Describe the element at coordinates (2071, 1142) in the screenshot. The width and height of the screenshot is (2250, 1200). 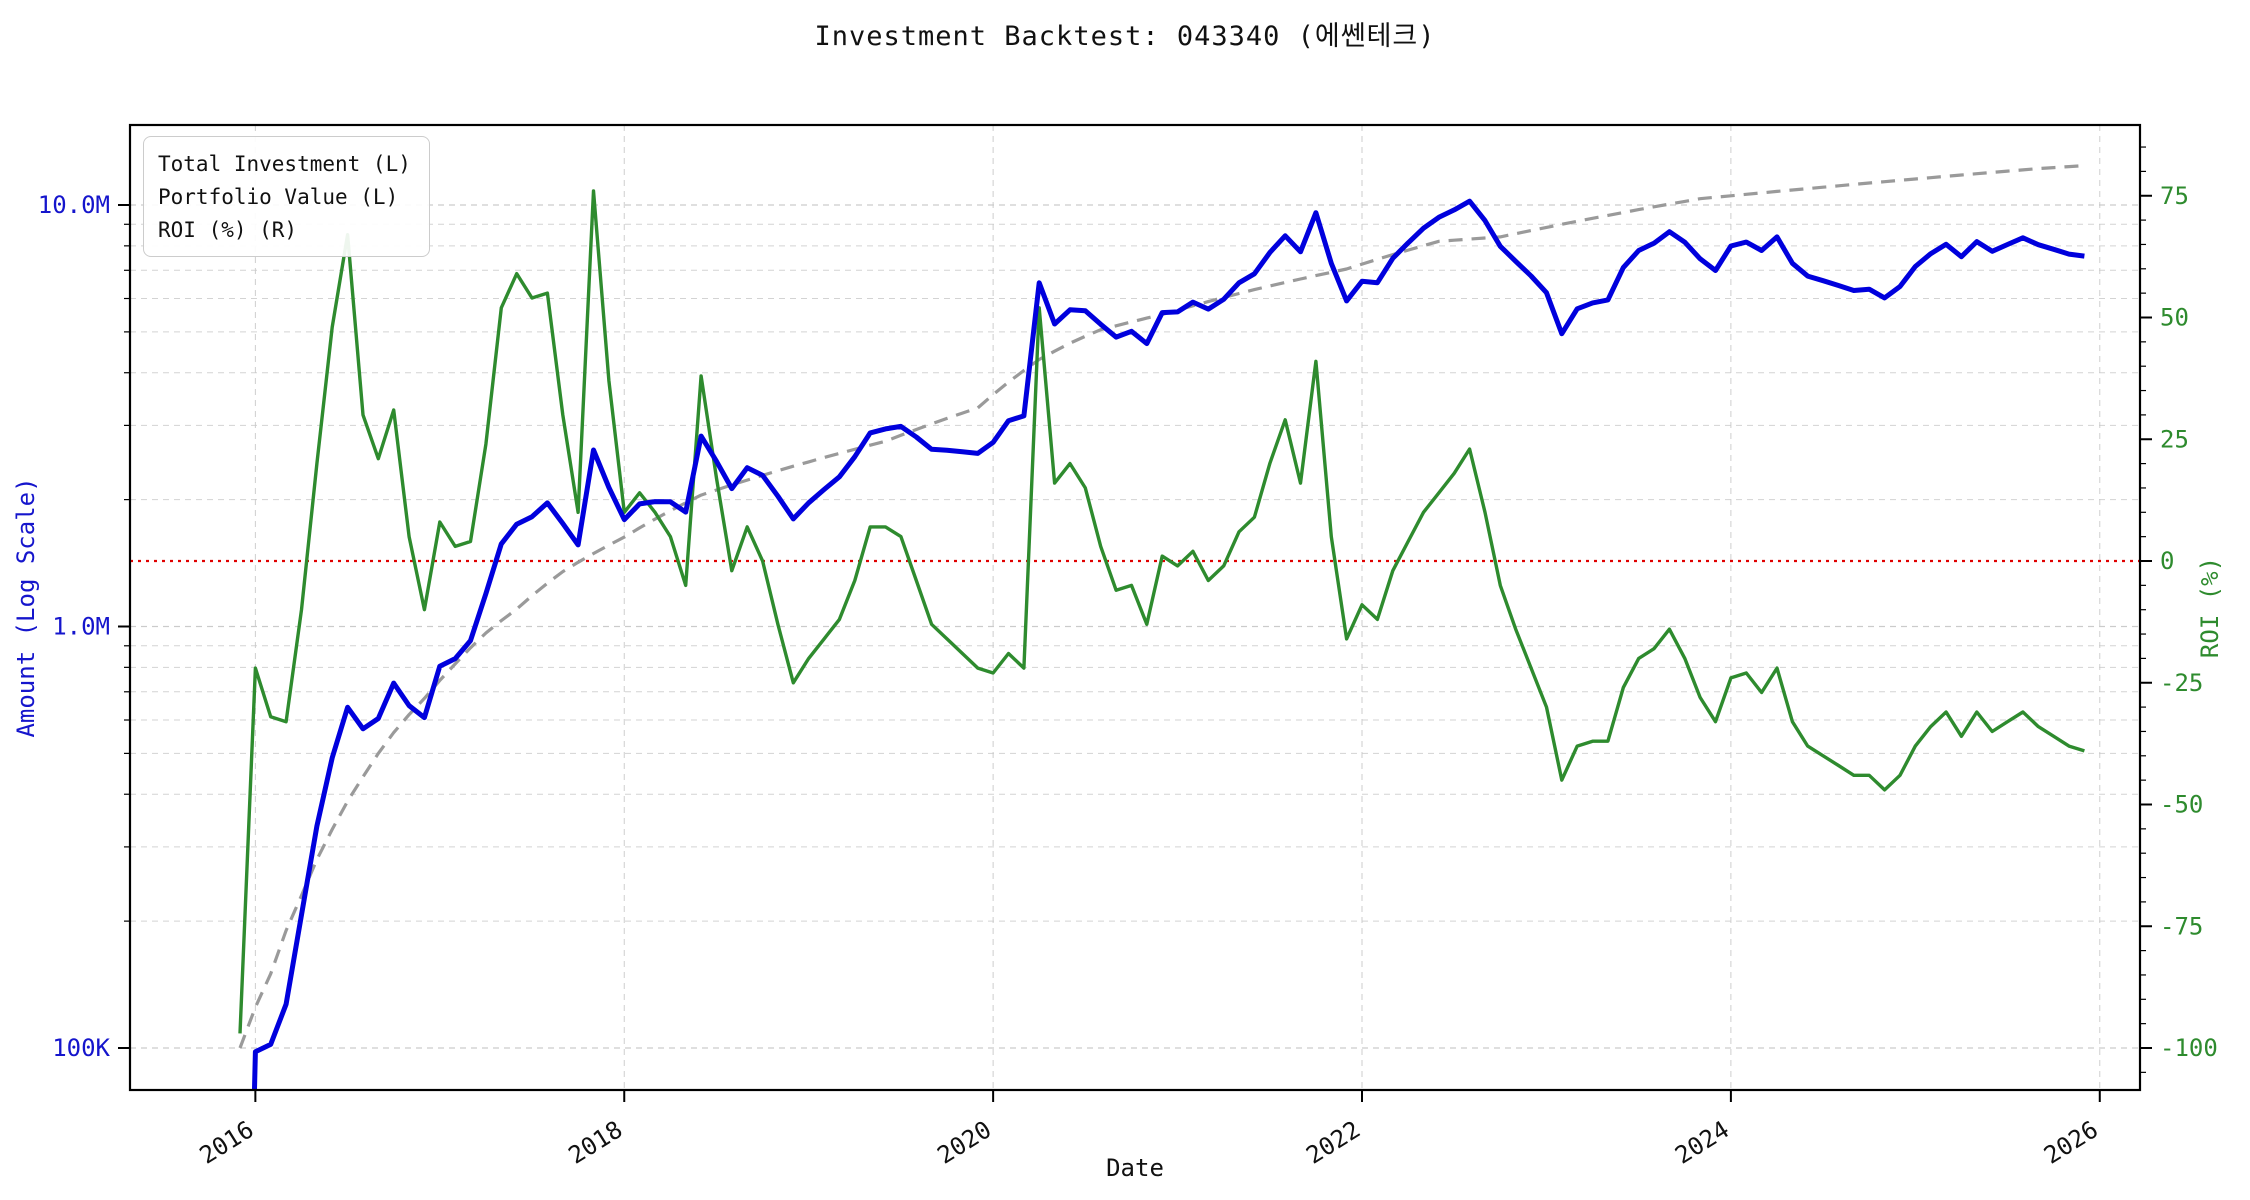
I see `svg-text: 2026` at that location.